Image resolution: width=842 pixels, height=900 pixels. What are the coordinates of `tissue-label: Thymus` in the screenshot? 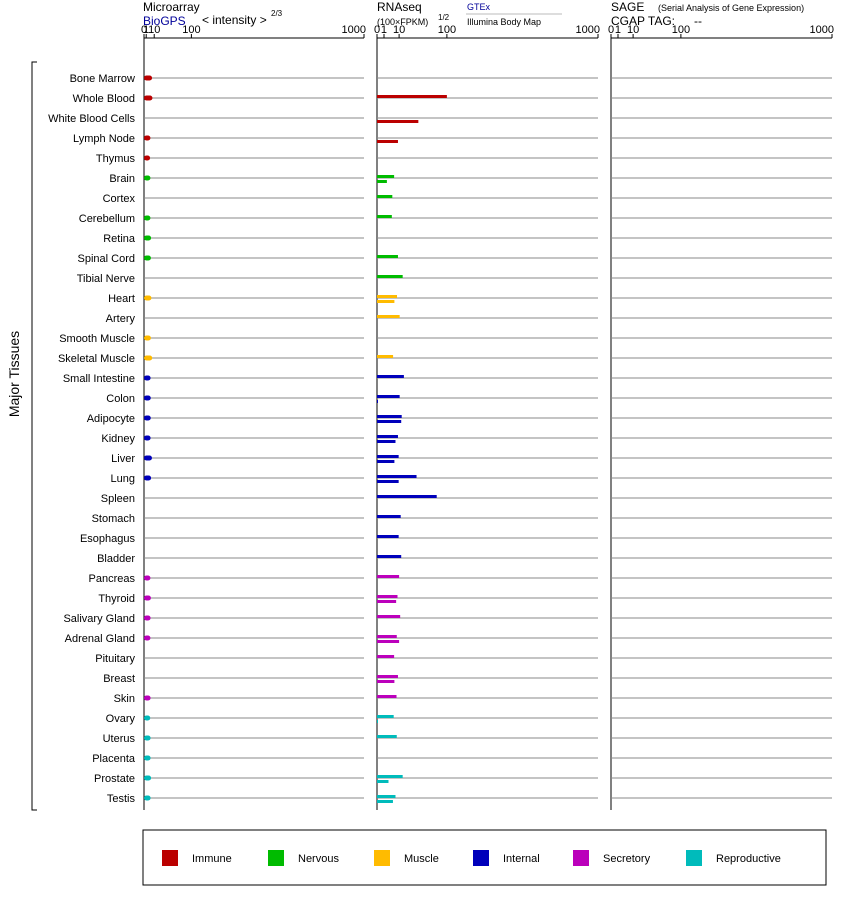 It's located at (116, 159).